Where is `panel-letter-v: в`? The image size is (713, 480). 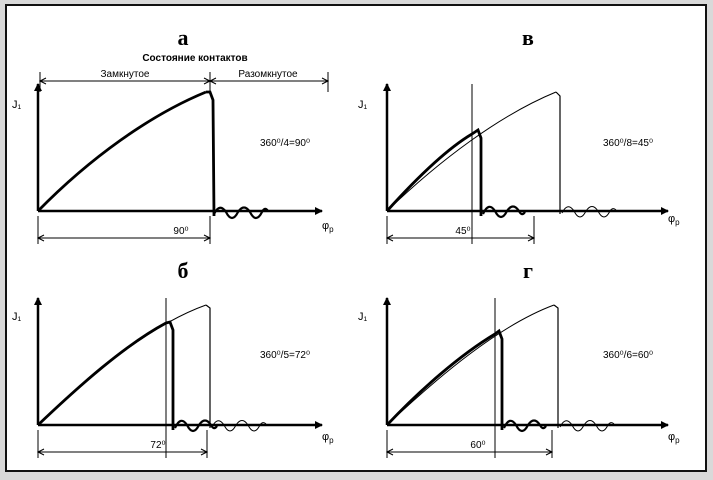
panel-letter-v: в is located at coordinates (528, 37).